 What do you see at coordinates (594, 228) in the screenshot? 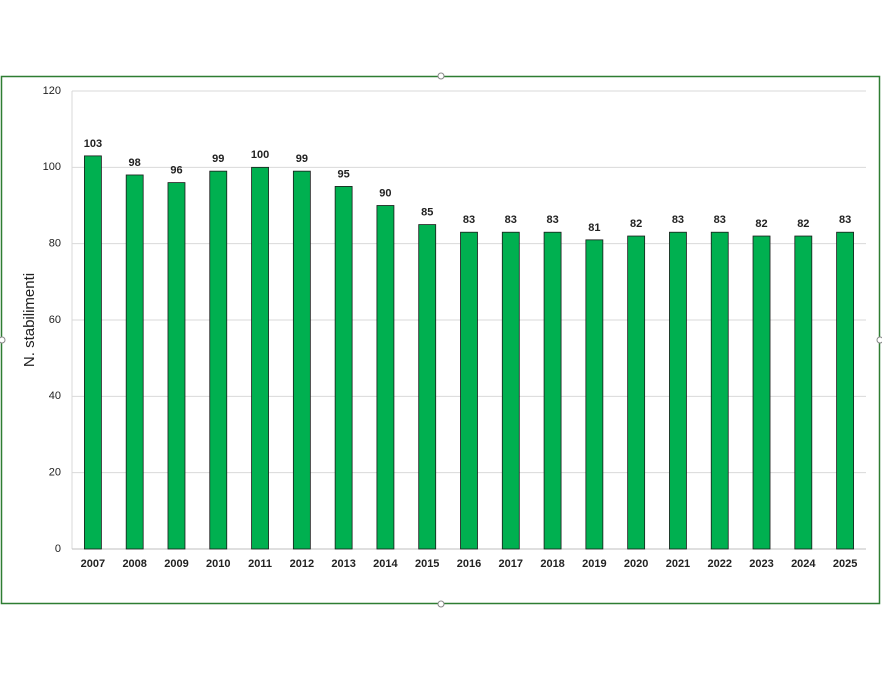
I see `value-label: 81` at bounding box center [594, 228].